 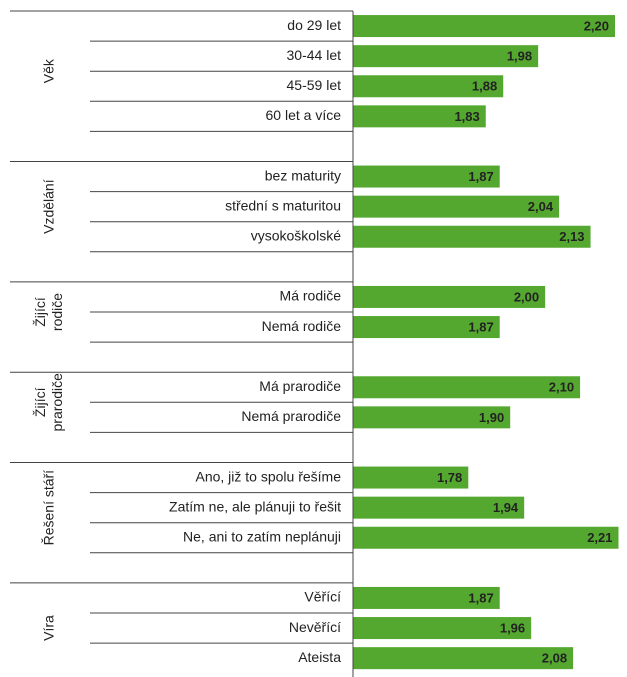 I want to click on category-label: Nemá rodiče, so click(x=302, y=326).